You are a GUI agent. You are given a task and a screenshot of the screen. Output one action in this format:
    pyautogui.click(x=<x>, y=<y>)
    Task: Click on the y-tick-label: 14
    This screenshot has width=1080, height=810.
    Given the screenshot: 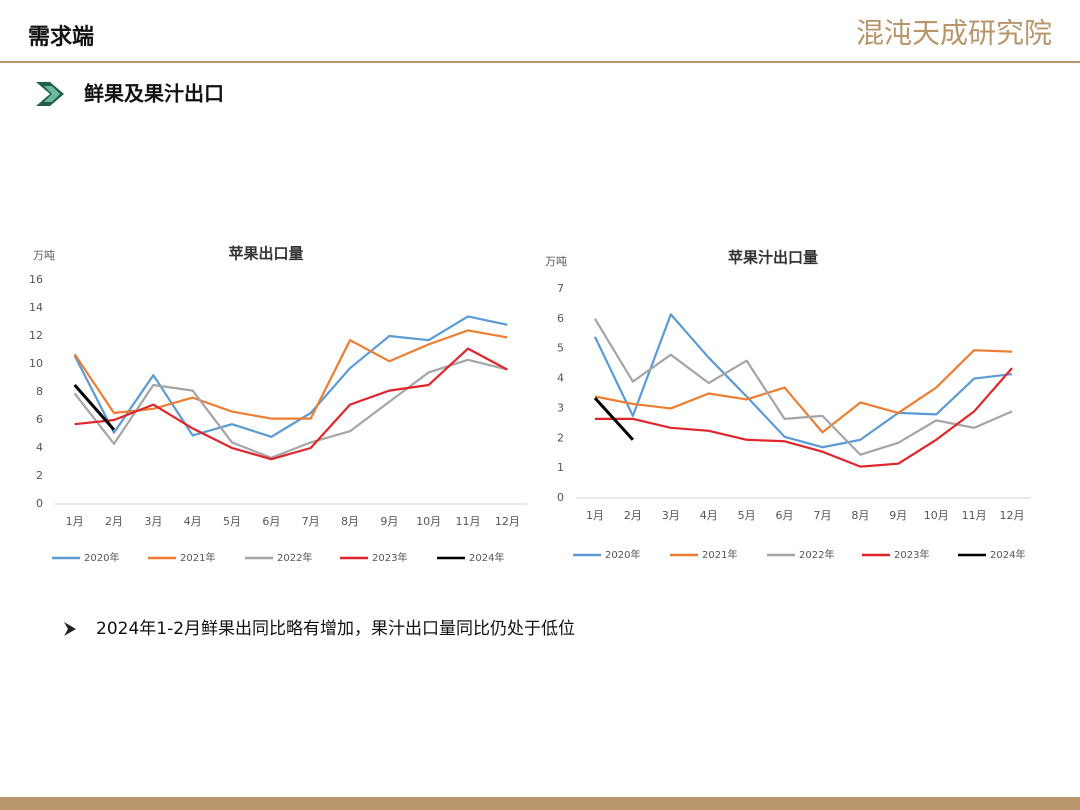 What is the action you would take?
    pyautogui.click(x=36, y=307)
    